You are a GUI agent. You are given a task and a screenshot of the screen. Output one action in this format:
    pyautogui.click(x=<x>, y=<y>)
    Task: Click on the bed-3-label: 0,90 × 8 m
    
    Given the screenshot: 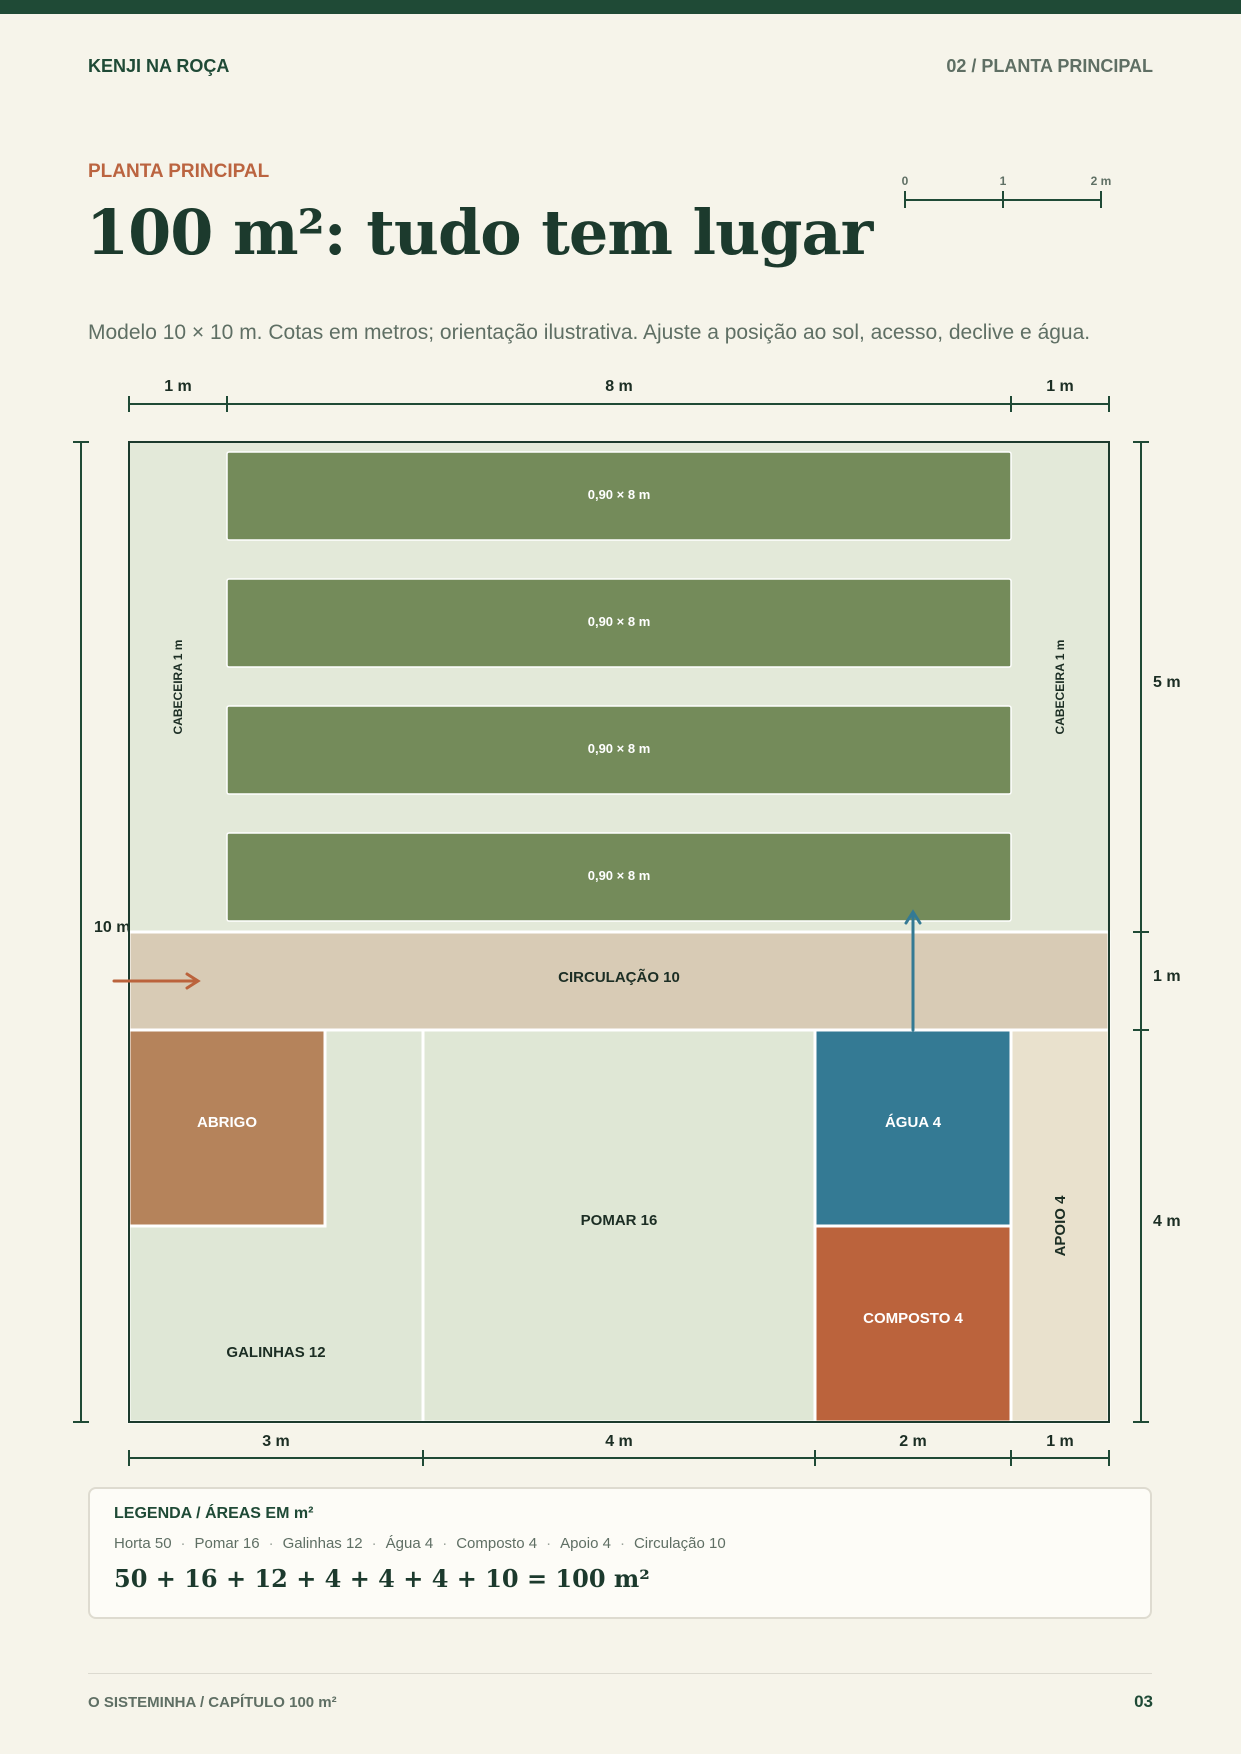 What is the action you would take?
    pyautogui.click(x=619, y=748)
    